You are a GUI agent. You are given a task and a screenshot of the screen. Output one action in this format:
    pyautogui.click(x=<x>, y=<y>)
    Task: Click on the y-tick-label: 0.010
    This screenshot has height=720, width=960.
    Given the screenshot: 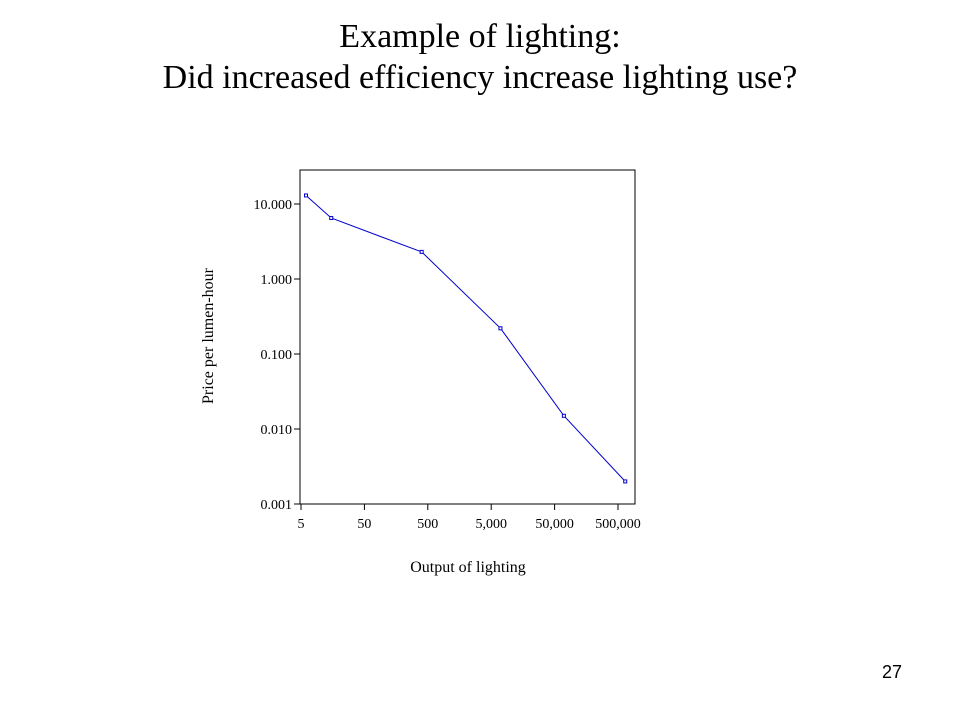 What is the action you would take?
    pyautogui.click(x=277, y=430)
    